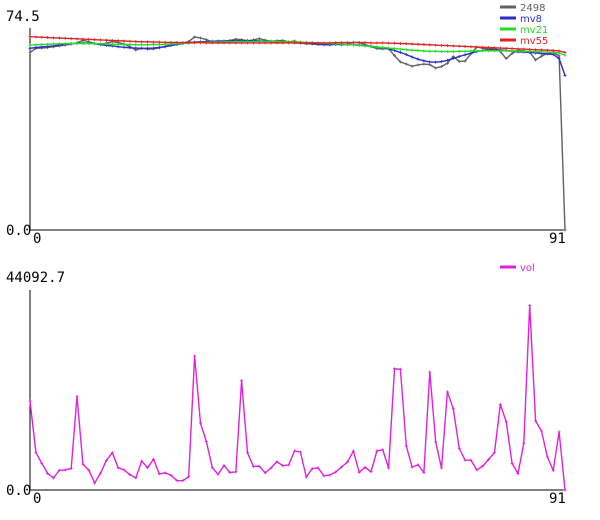  What do you see at coordinates (35, 278) in the screenshot?
I see `volume-y-max-label: 44092.7` at bounding box center [35, 278].